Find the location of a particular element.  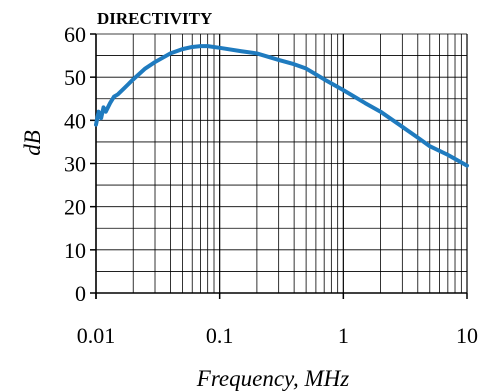

x-tick-label: 10 is located at coordinates (467, 335).